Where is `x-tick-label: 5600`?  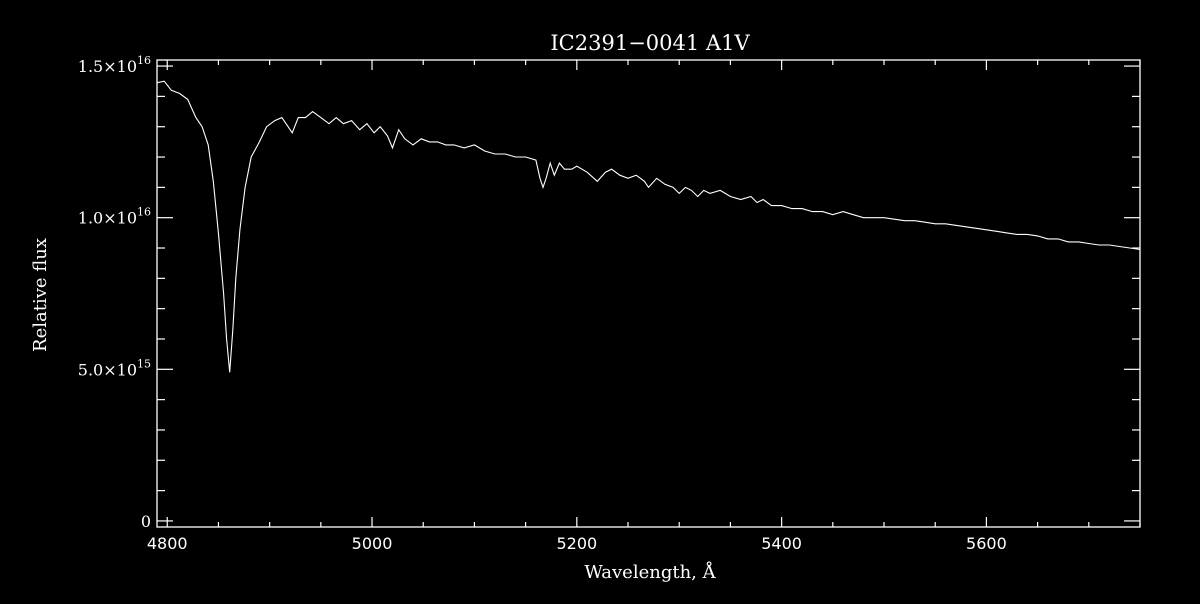 x-tick-label: 5600 is located at coordinates (986, 543).